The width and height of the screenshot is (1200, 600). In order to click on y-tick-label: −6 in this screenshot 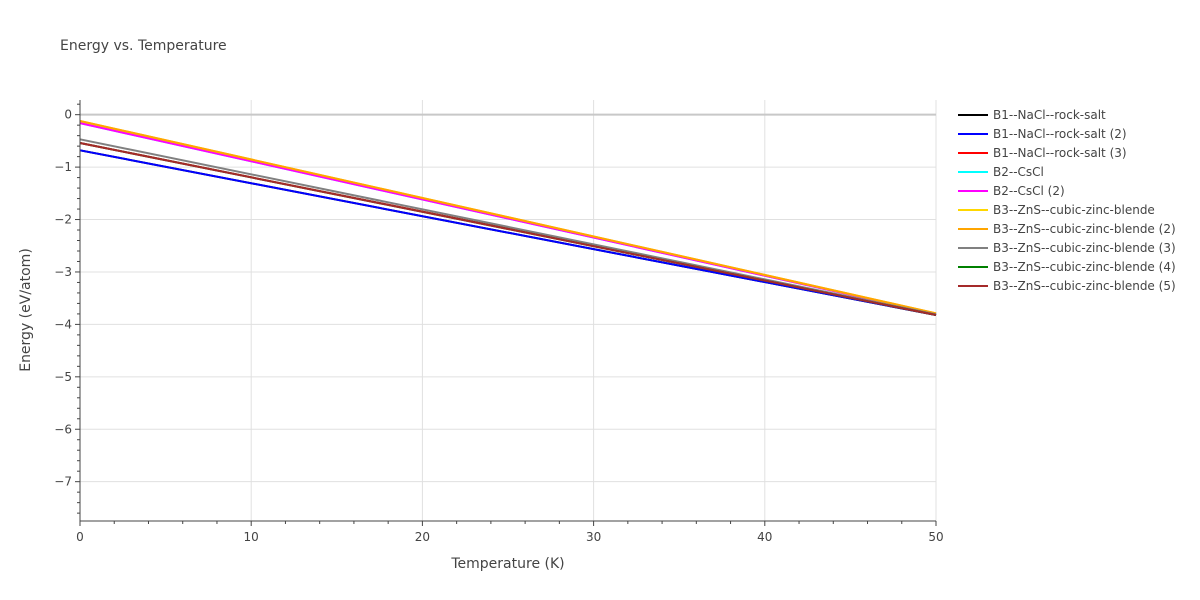, I will do `click(63, 429)`.